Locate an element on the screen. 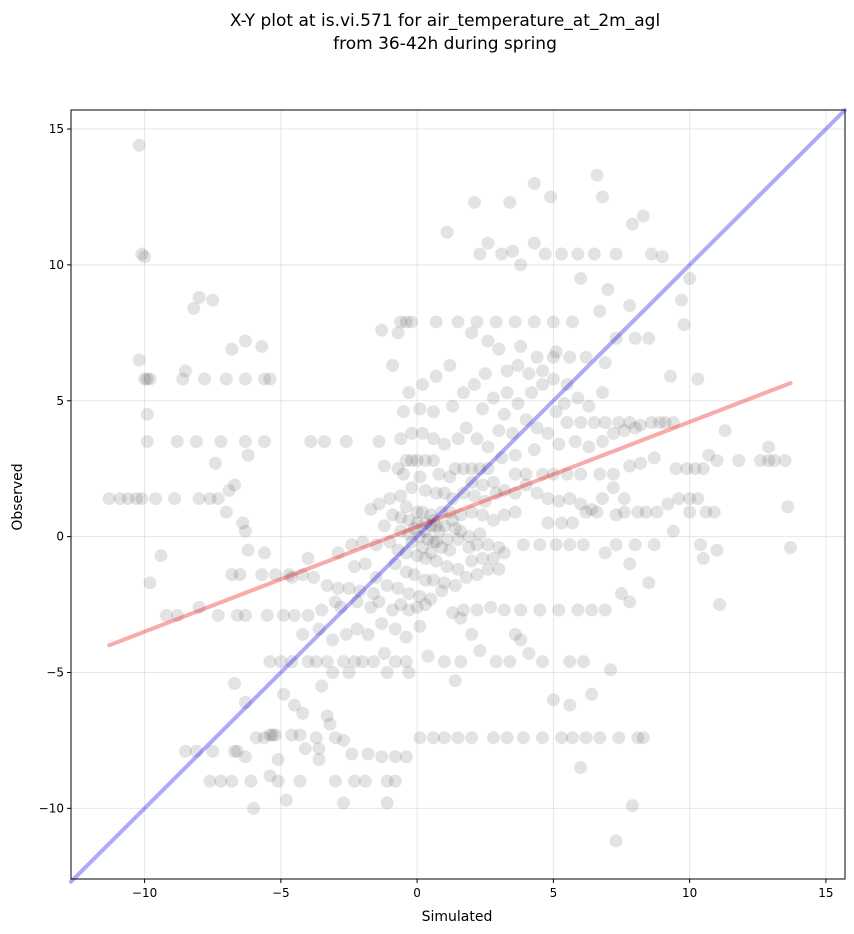  x-tick-label: 10 is located at coordinates (689, 893).